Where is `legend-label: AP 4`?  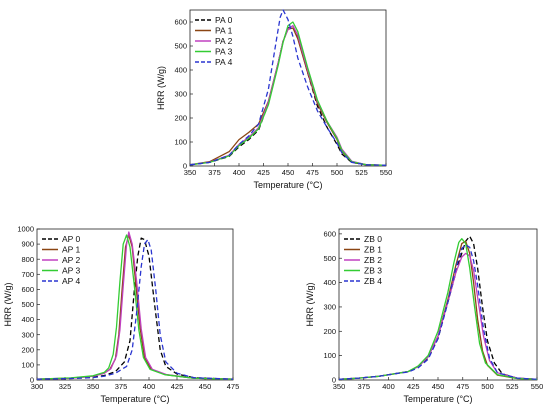 legend-label: AP 4 is located at coordinates (71, 281).